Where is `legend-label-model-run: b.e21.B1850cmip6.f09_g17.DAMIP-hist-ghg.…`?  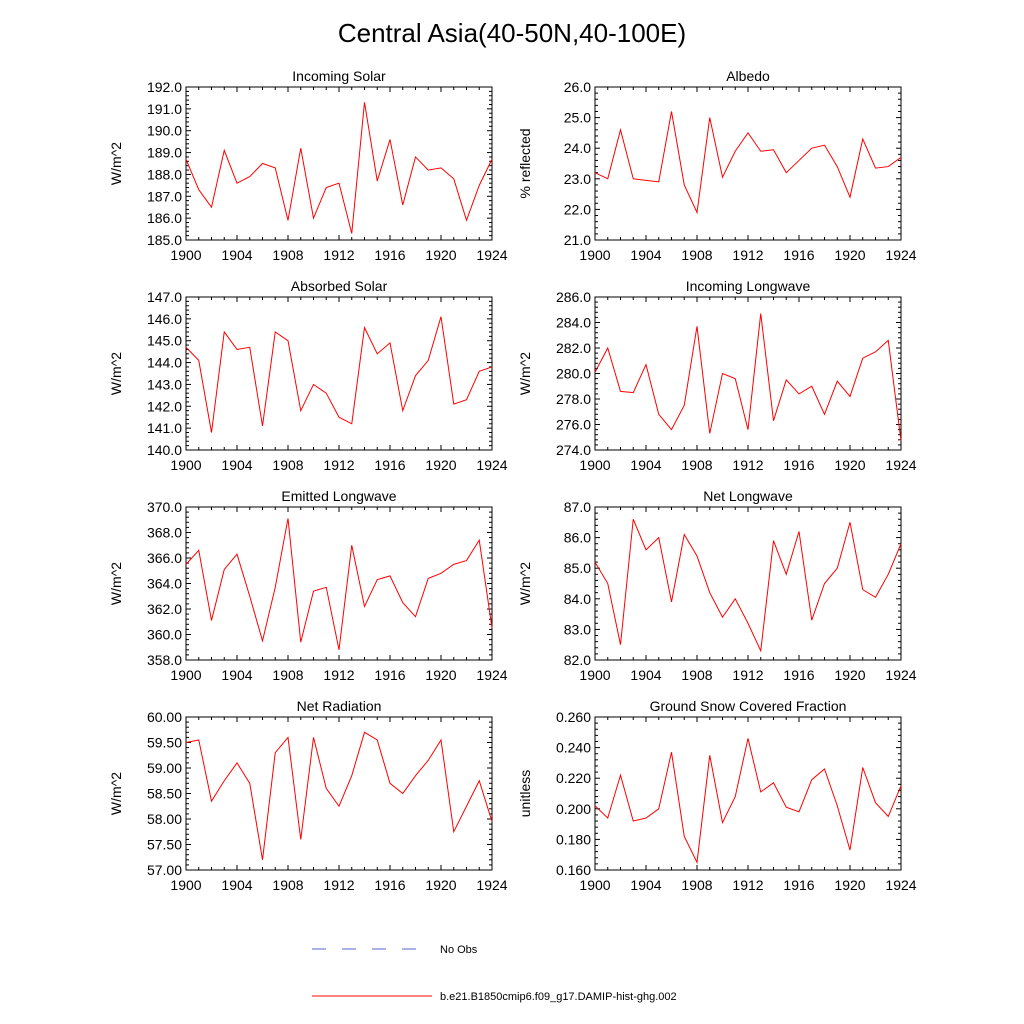
legend-label-model-run: b.e21.B1850cmip6.f09_g17.DAMIP-hist-ghg.… is located at coordinates (558, 997).